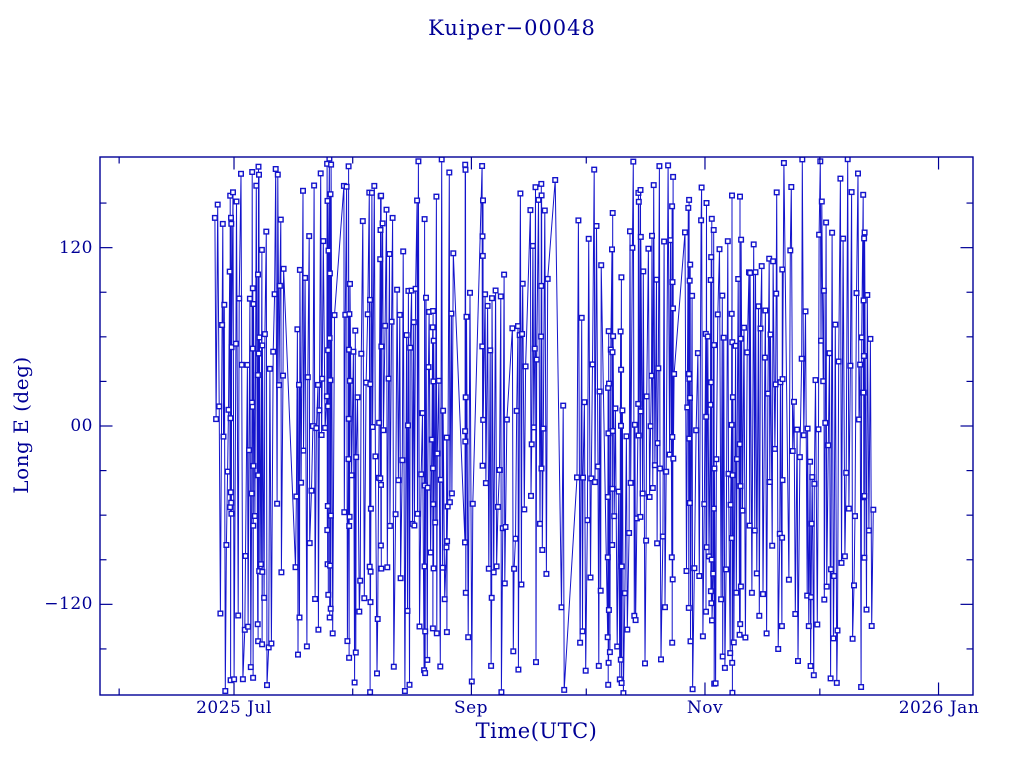 The height and width of the screenshot is (768, 1024). I want to click on chart-title: Kuiper−00048, so click(512, 28).